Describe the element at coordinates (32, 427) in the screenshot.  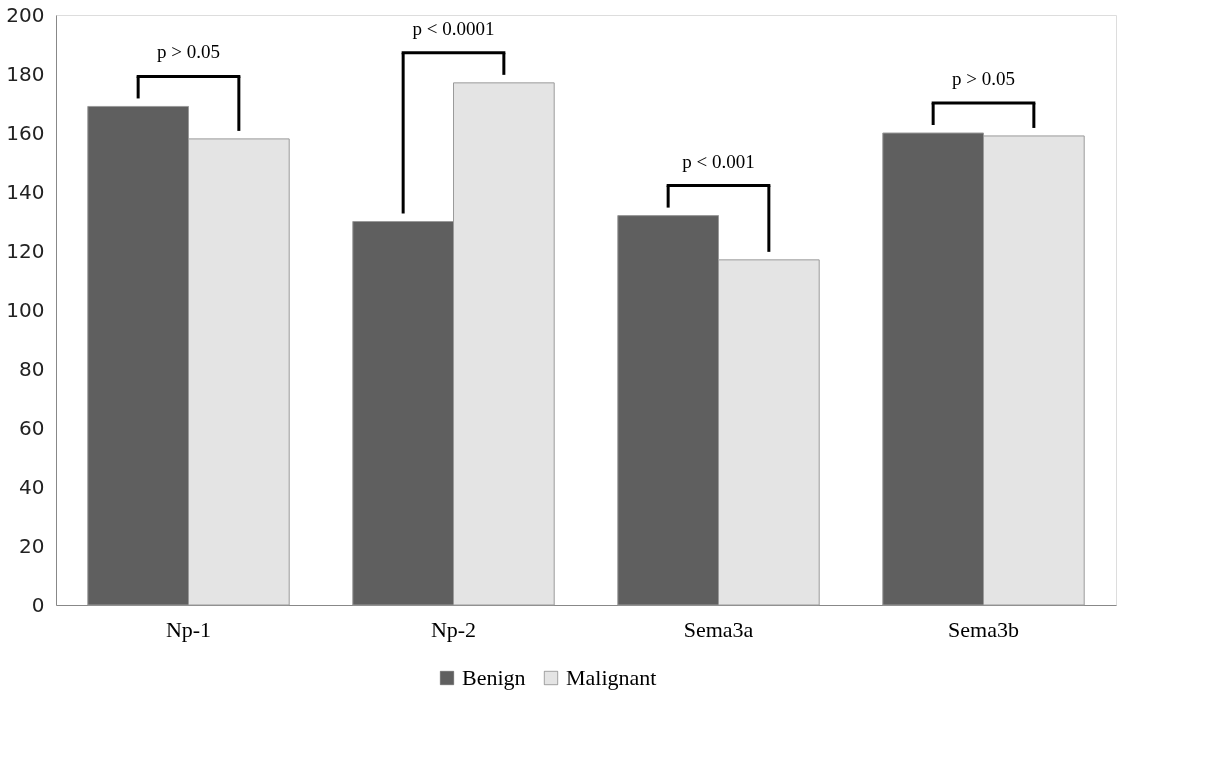
I see `y-tick-label: 60` at that location.